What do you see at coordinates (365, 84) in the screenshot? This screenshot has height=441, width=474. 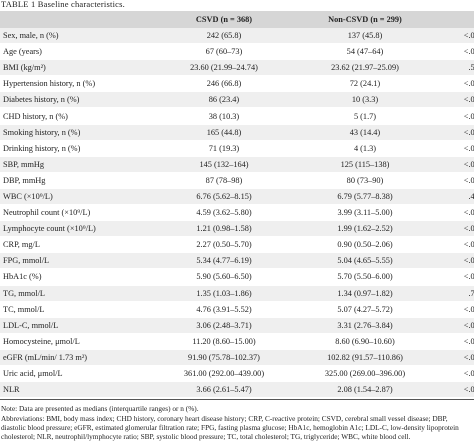 I see `cell: 72 (24.1)` at bounding box center [365, 84].